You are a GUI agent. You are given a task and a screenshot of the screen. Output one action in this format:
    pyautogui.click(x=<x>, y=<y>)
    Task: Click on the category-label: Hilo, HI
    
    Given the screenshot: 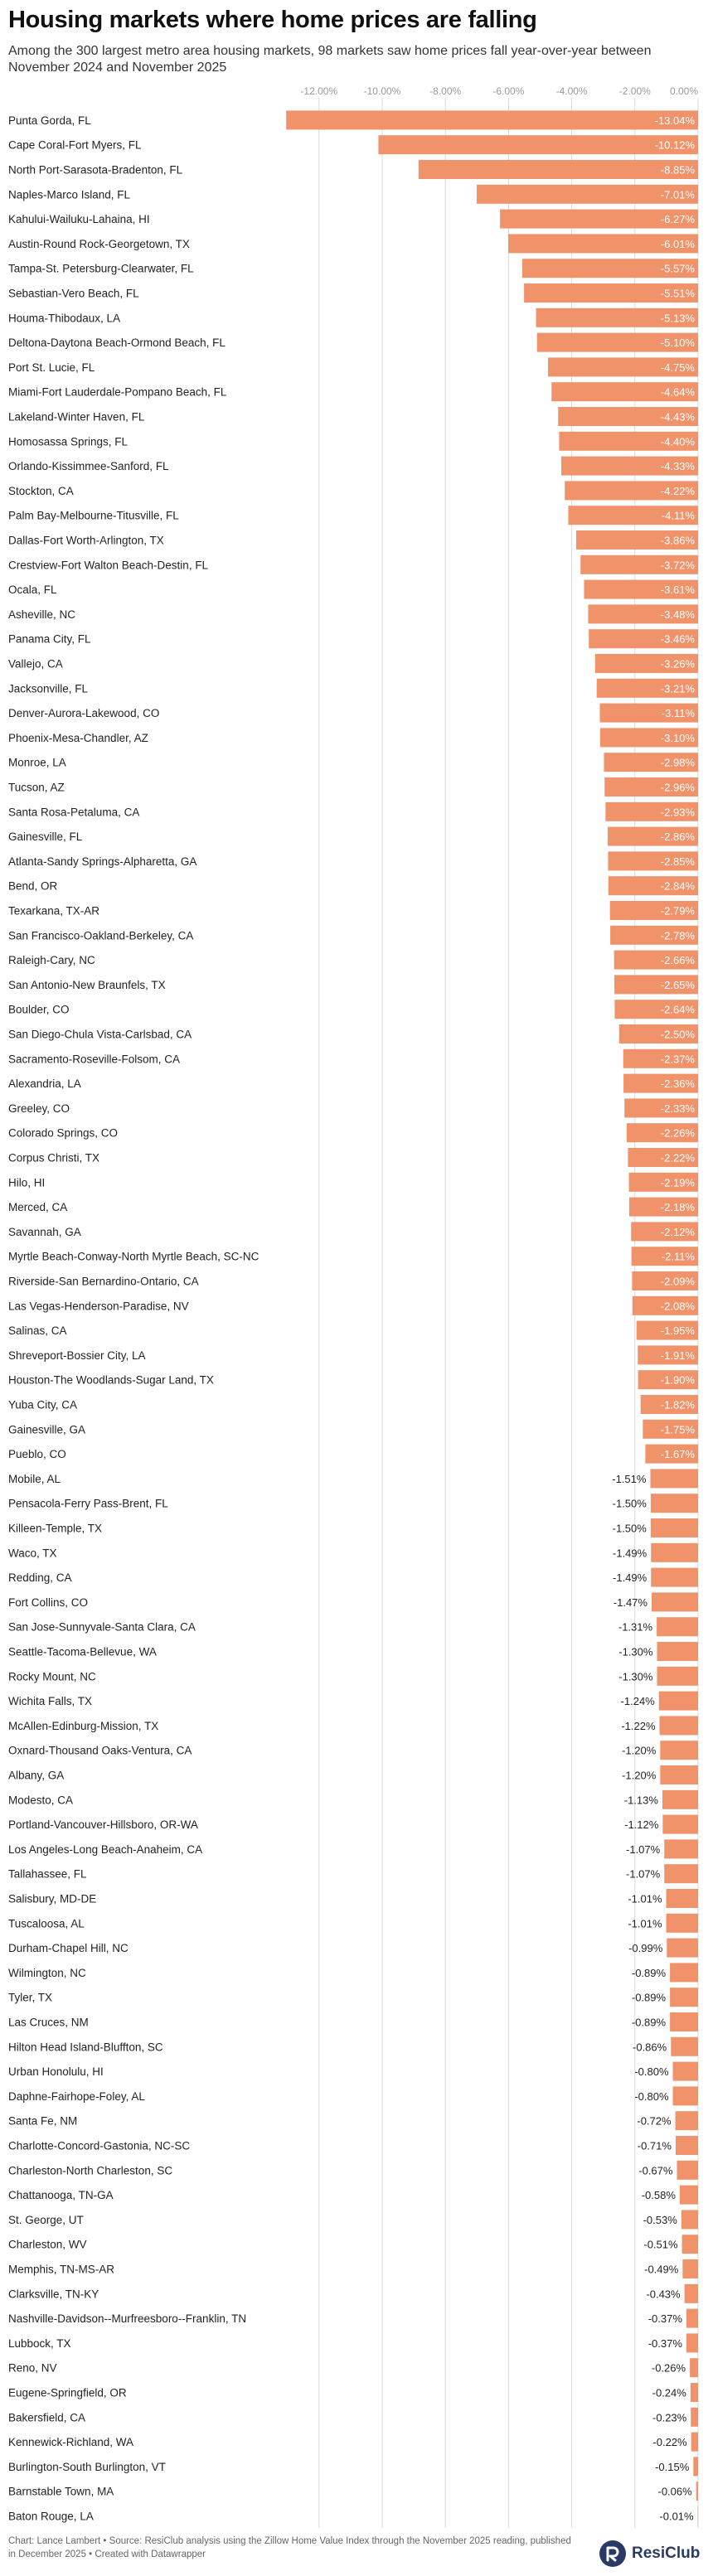 What is the action you would take?
    pyautogui.click(x=26, y=1182)
    